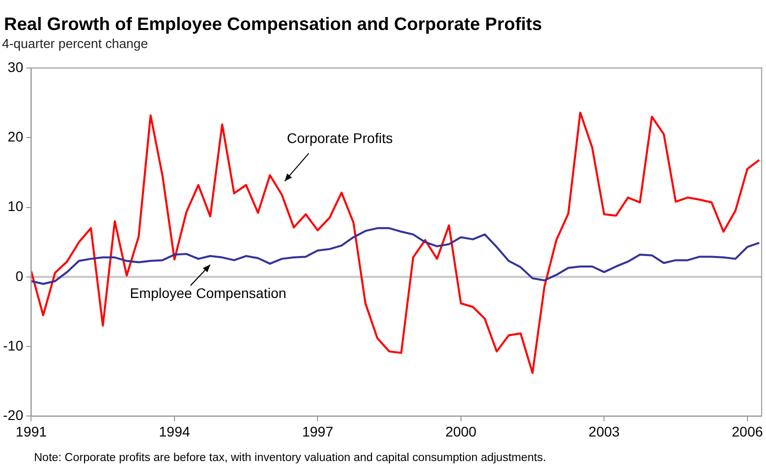 The image size is (766, 468). Describe the element at coordinates (16, 66) in the screenshot. I see `y-tick-label: 30` at that location.